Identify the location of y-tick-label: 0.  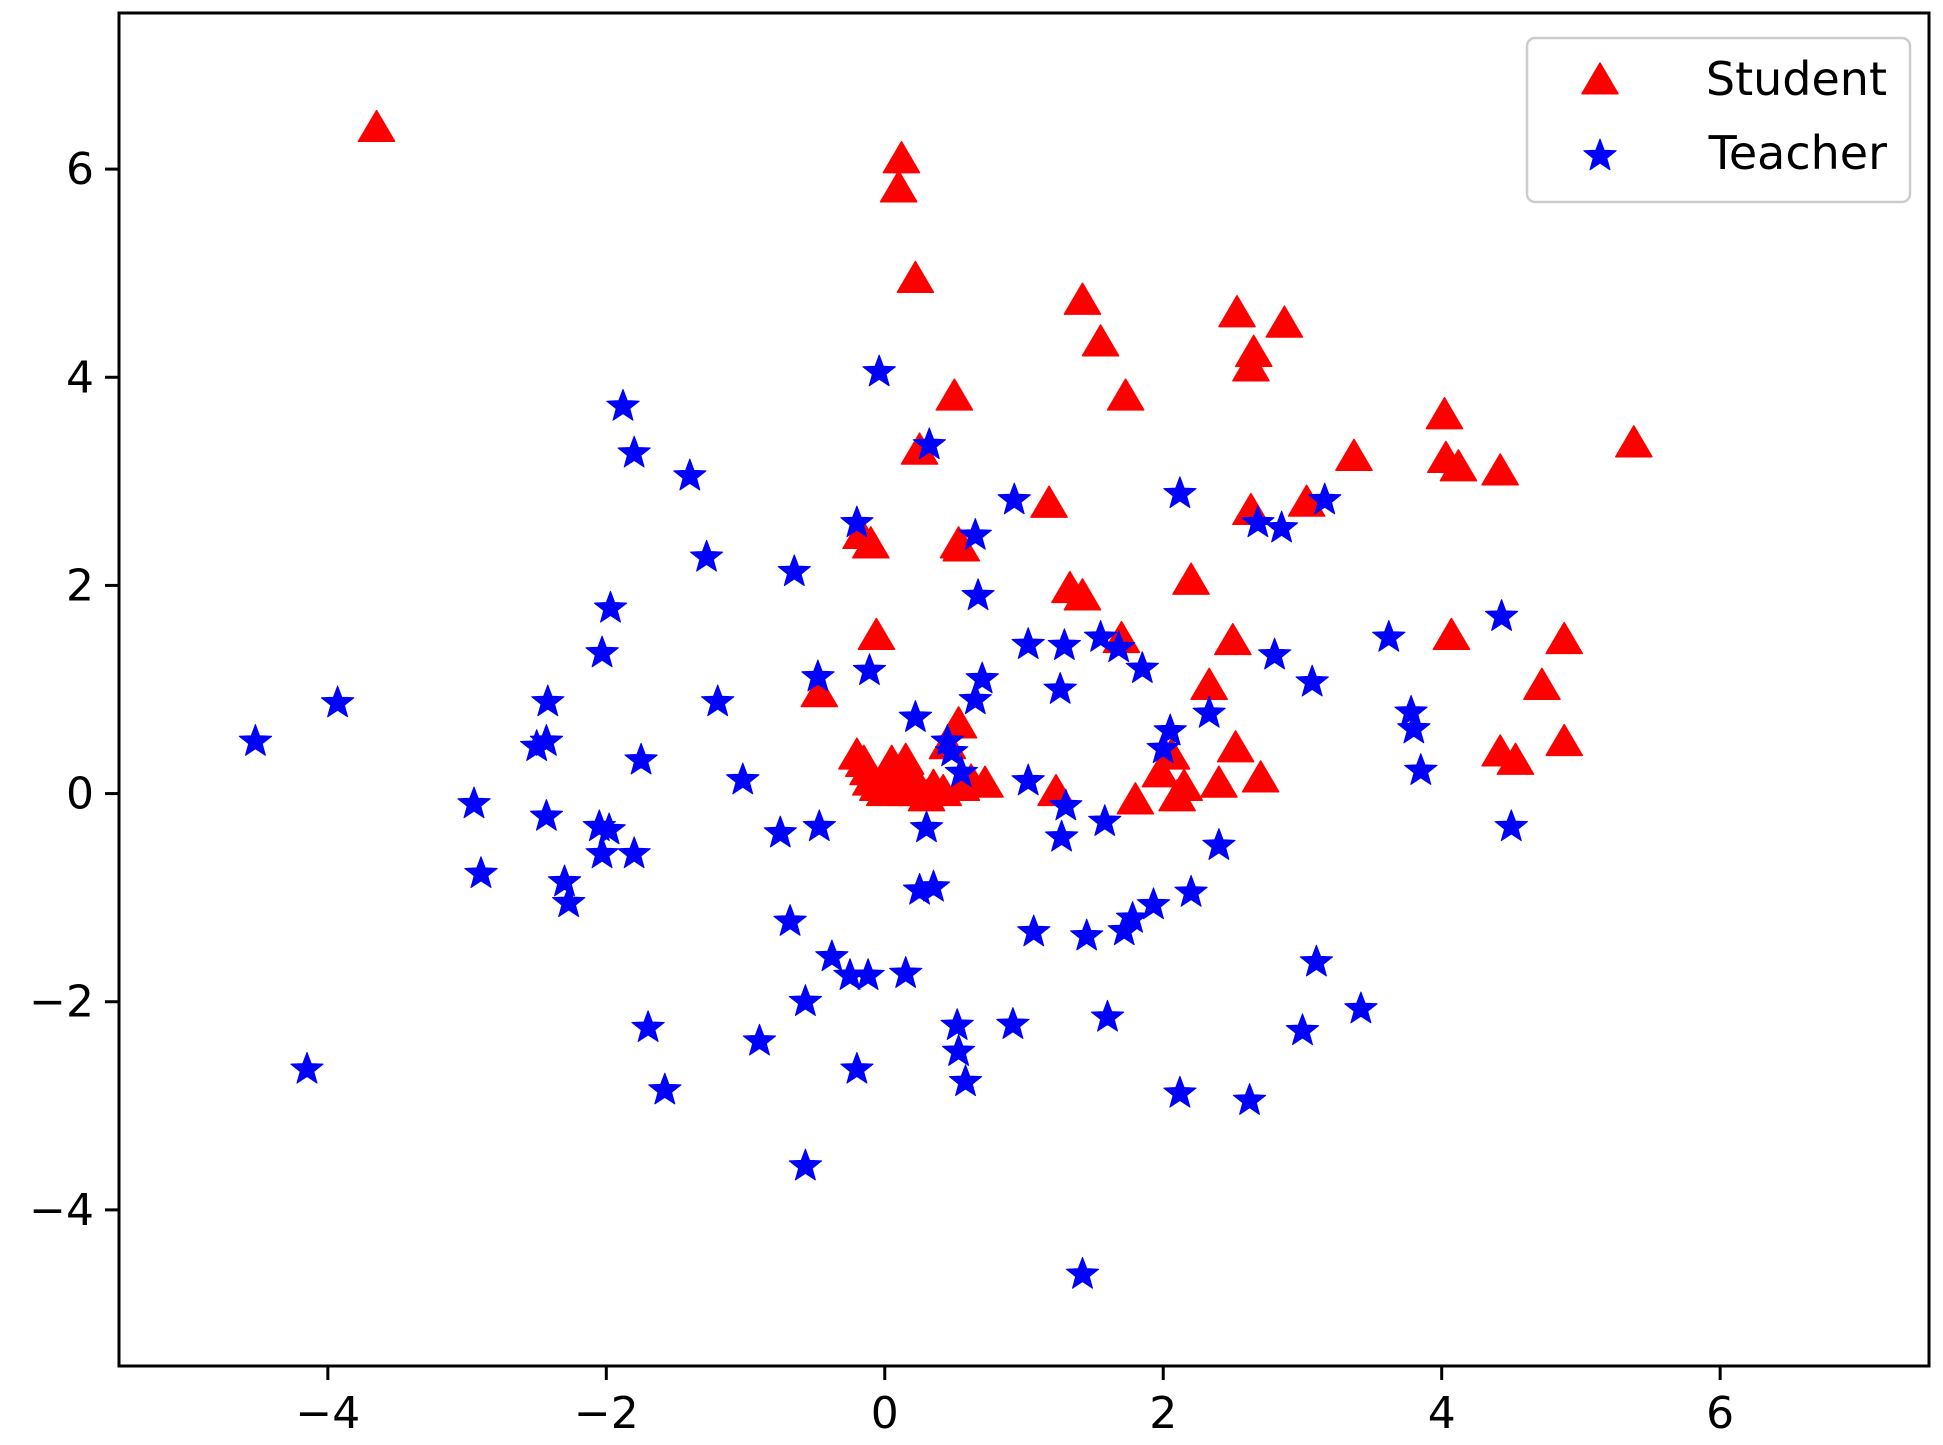
(80, 794).